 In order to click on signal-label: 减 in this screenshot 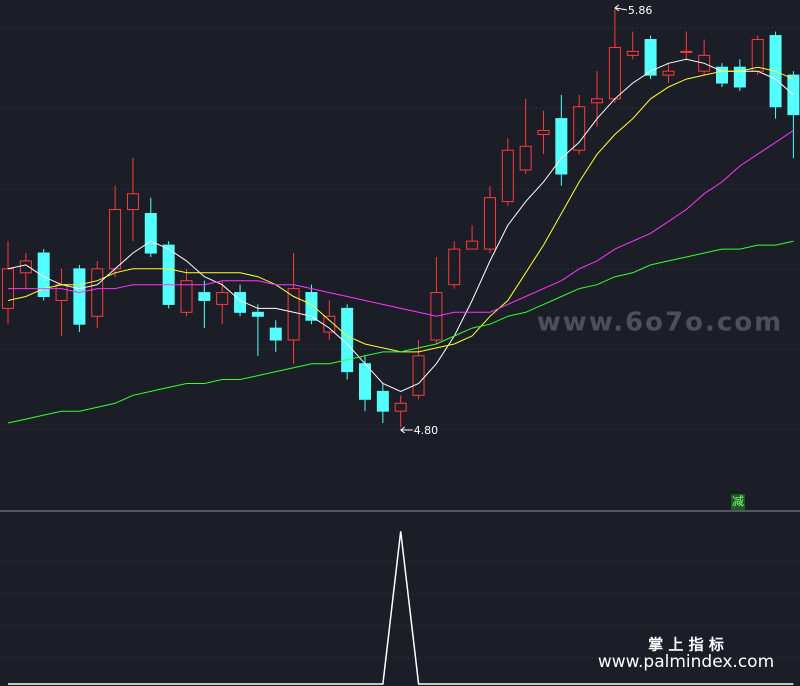, I will do `click(738, 502)`.